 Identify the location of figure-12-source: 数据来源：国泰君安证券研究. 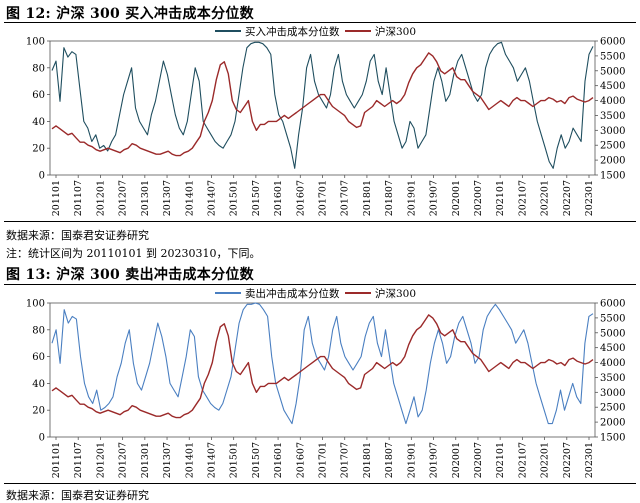
(77, 235).